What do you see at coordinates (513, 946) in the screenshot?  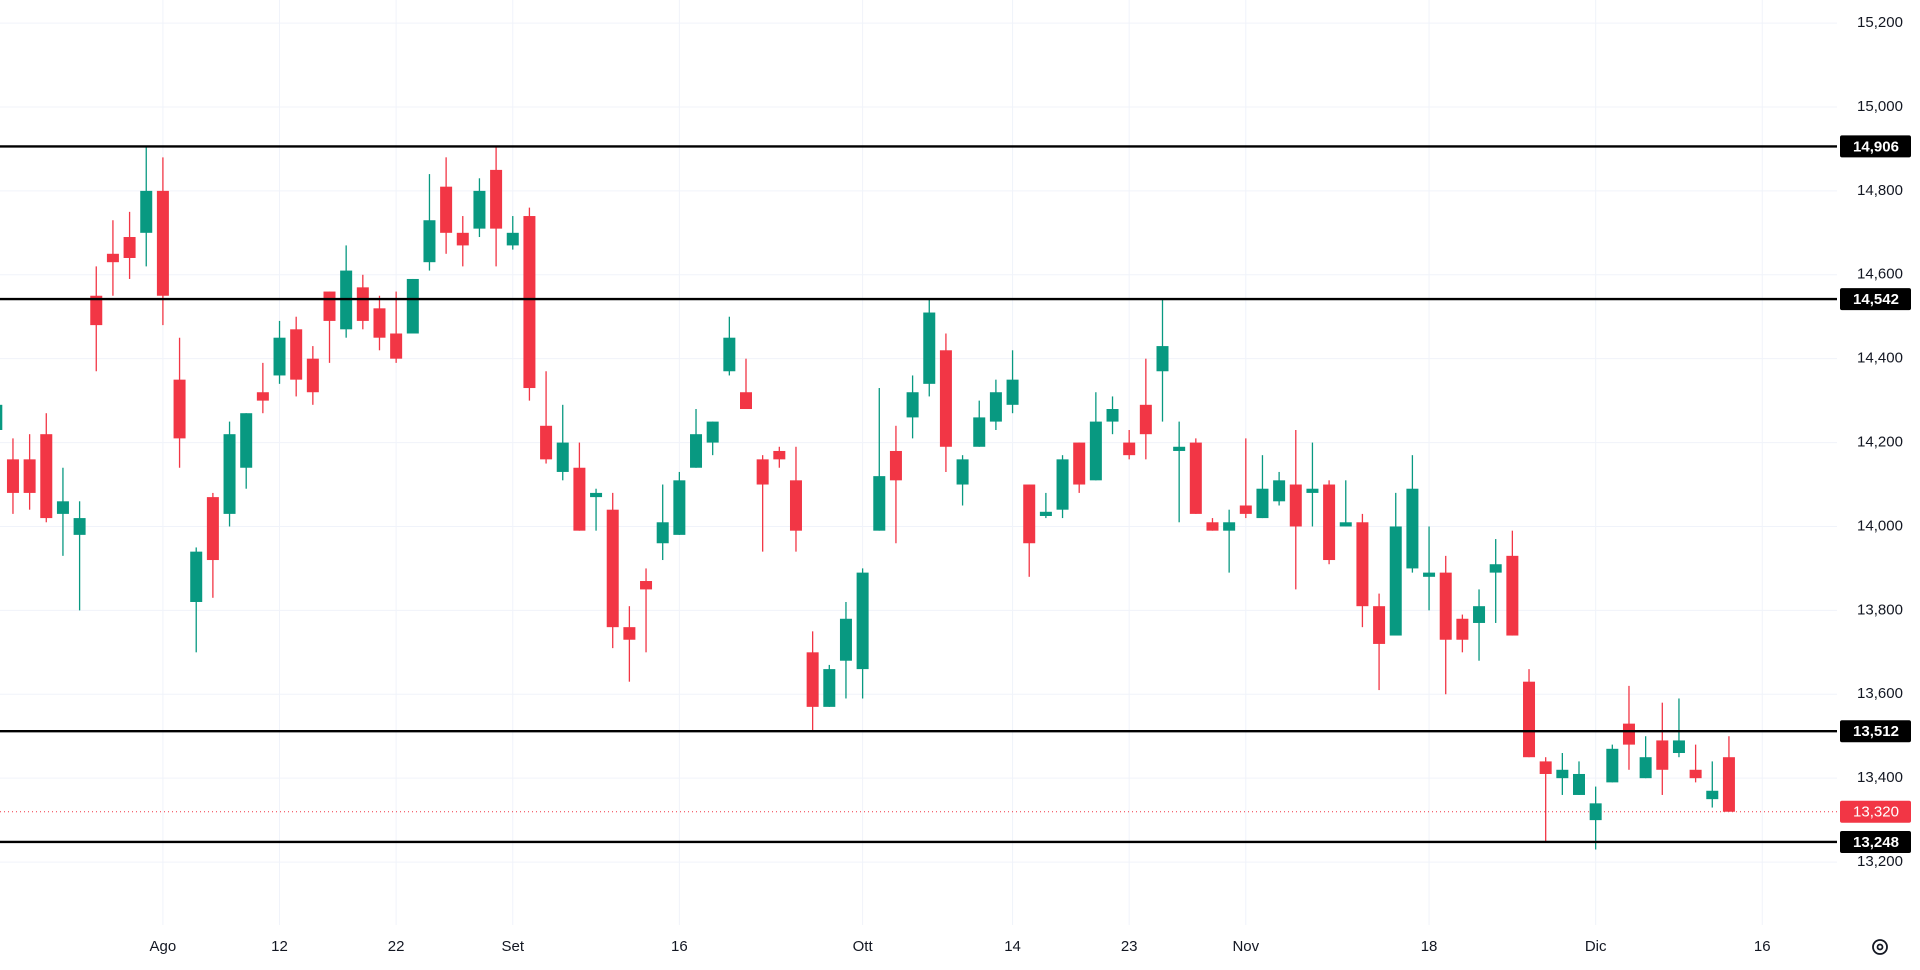 I see `x-tick-label: Set` at bounding box center [513, 946].